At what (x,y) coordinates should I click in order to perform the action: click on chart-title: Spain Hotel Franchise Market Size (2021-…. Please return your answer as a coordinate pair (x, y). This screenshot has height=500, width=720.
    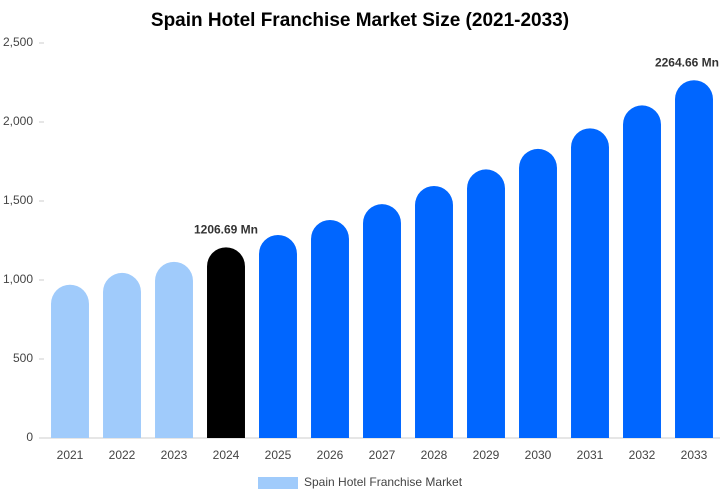
    Looking at the image, I should click on (360, 20).